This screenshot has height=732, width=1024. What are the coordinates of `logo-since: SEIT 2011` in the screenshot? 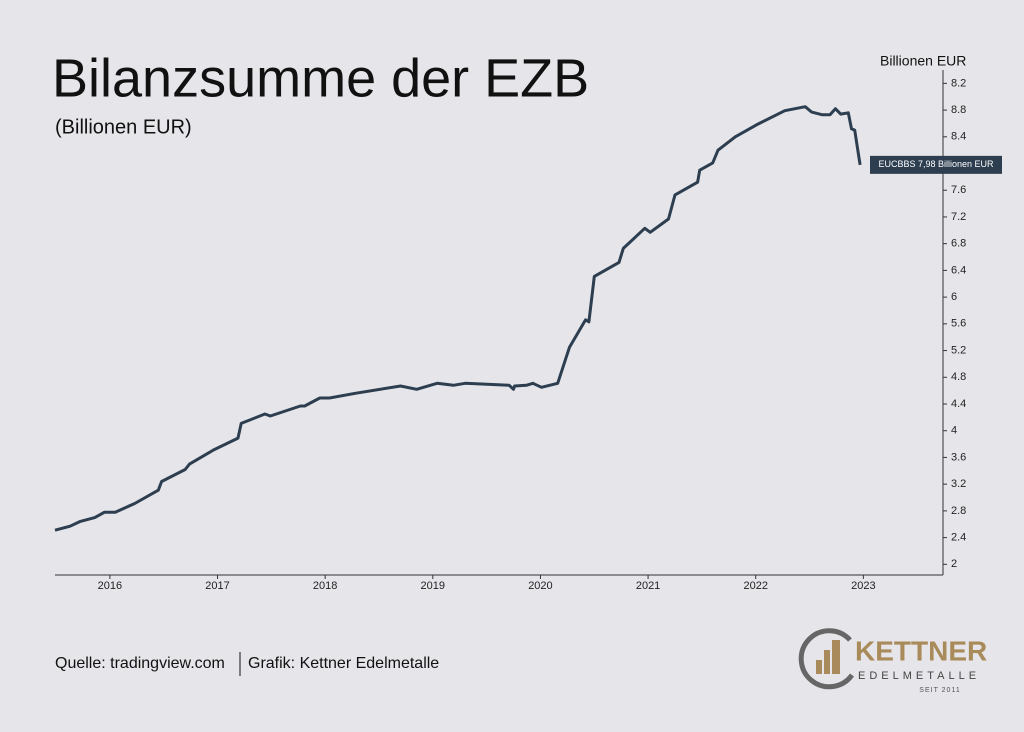 It's located at (939, 690).